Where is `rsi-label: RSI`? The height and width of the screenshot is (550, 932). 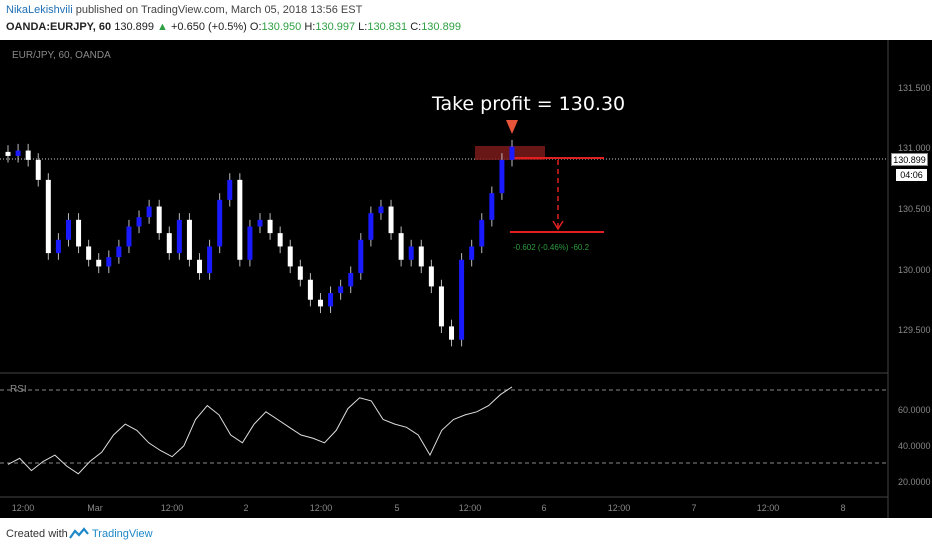 rsi-label: RSI is located at coordinates (18, 389).